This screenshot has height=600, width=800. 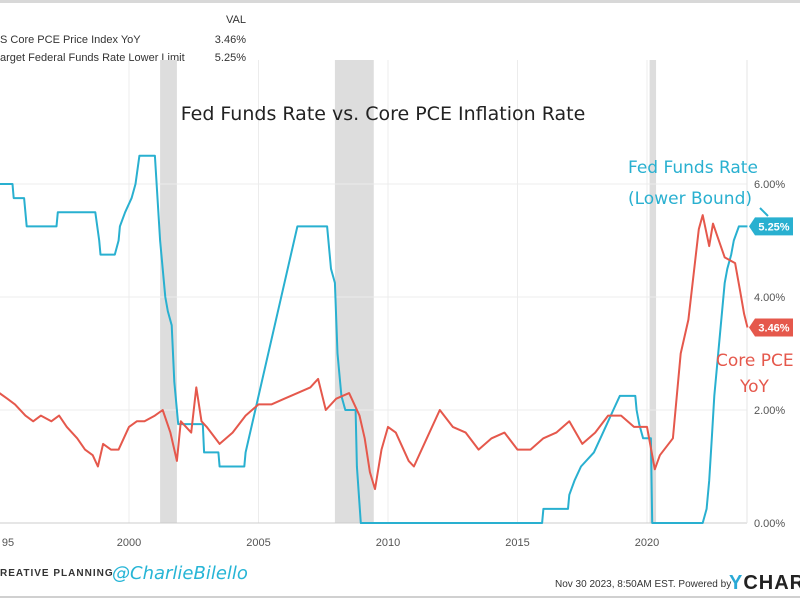 What do you see at coordinates (769, 185) in the screenshot?
I see `y-tick-label: 6.00%` at bounding box center [769, 185].